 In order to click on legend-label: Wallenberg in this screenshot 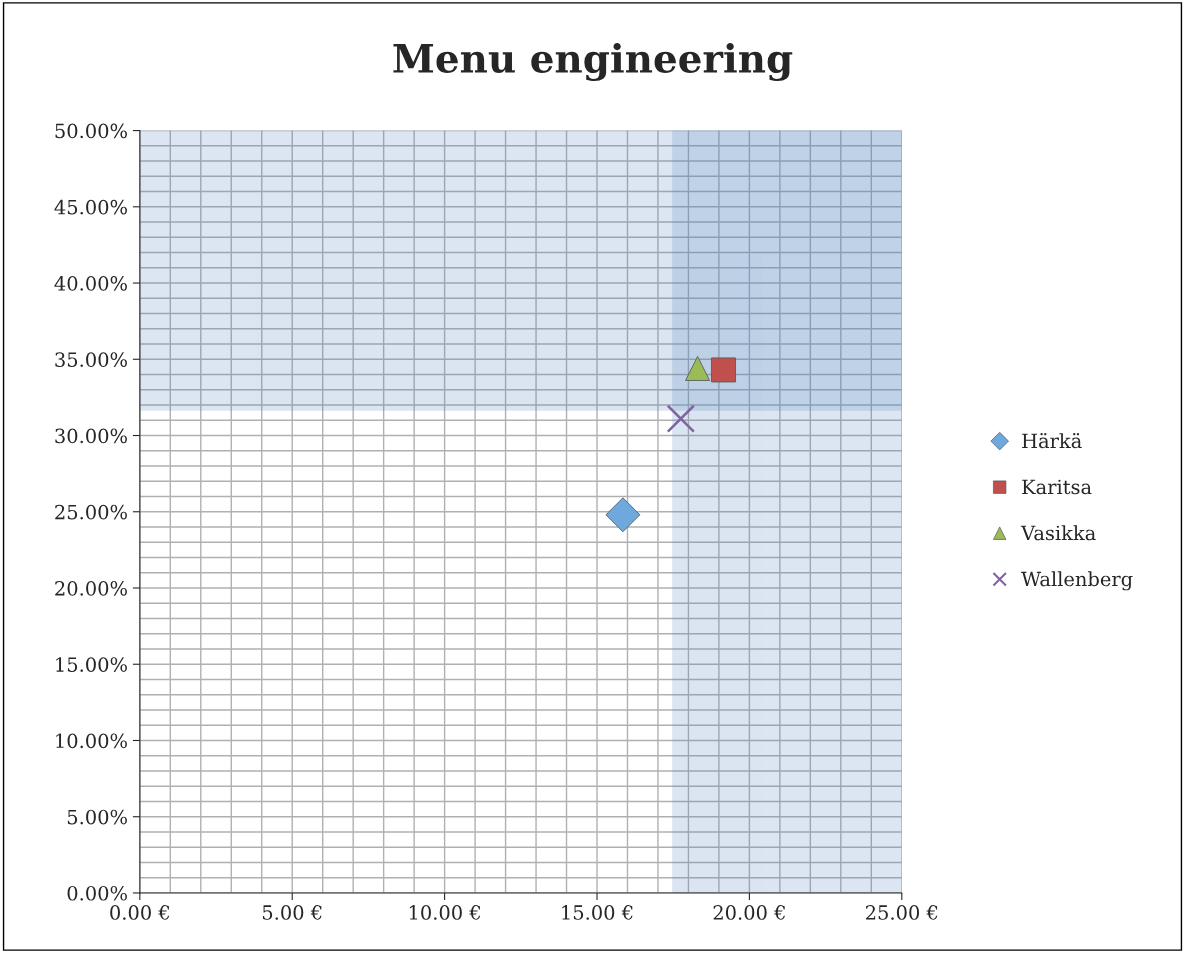, I will do `click(1077, 581)`.